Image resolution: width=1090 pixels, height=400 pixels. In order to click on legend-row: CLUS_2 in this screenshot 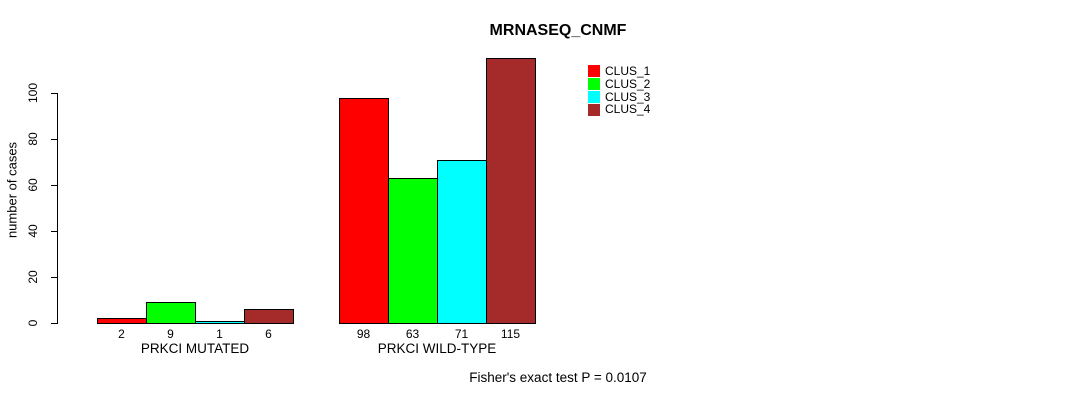, I will do `click(619, 83)`.